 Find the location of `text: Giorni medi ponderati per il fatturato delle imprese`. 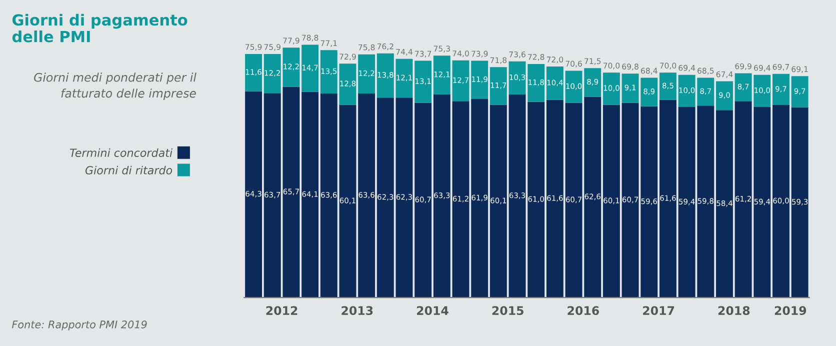

text: Giorni medi ponderati per il fatturato delle imprese is located at coordinates (115, 86).